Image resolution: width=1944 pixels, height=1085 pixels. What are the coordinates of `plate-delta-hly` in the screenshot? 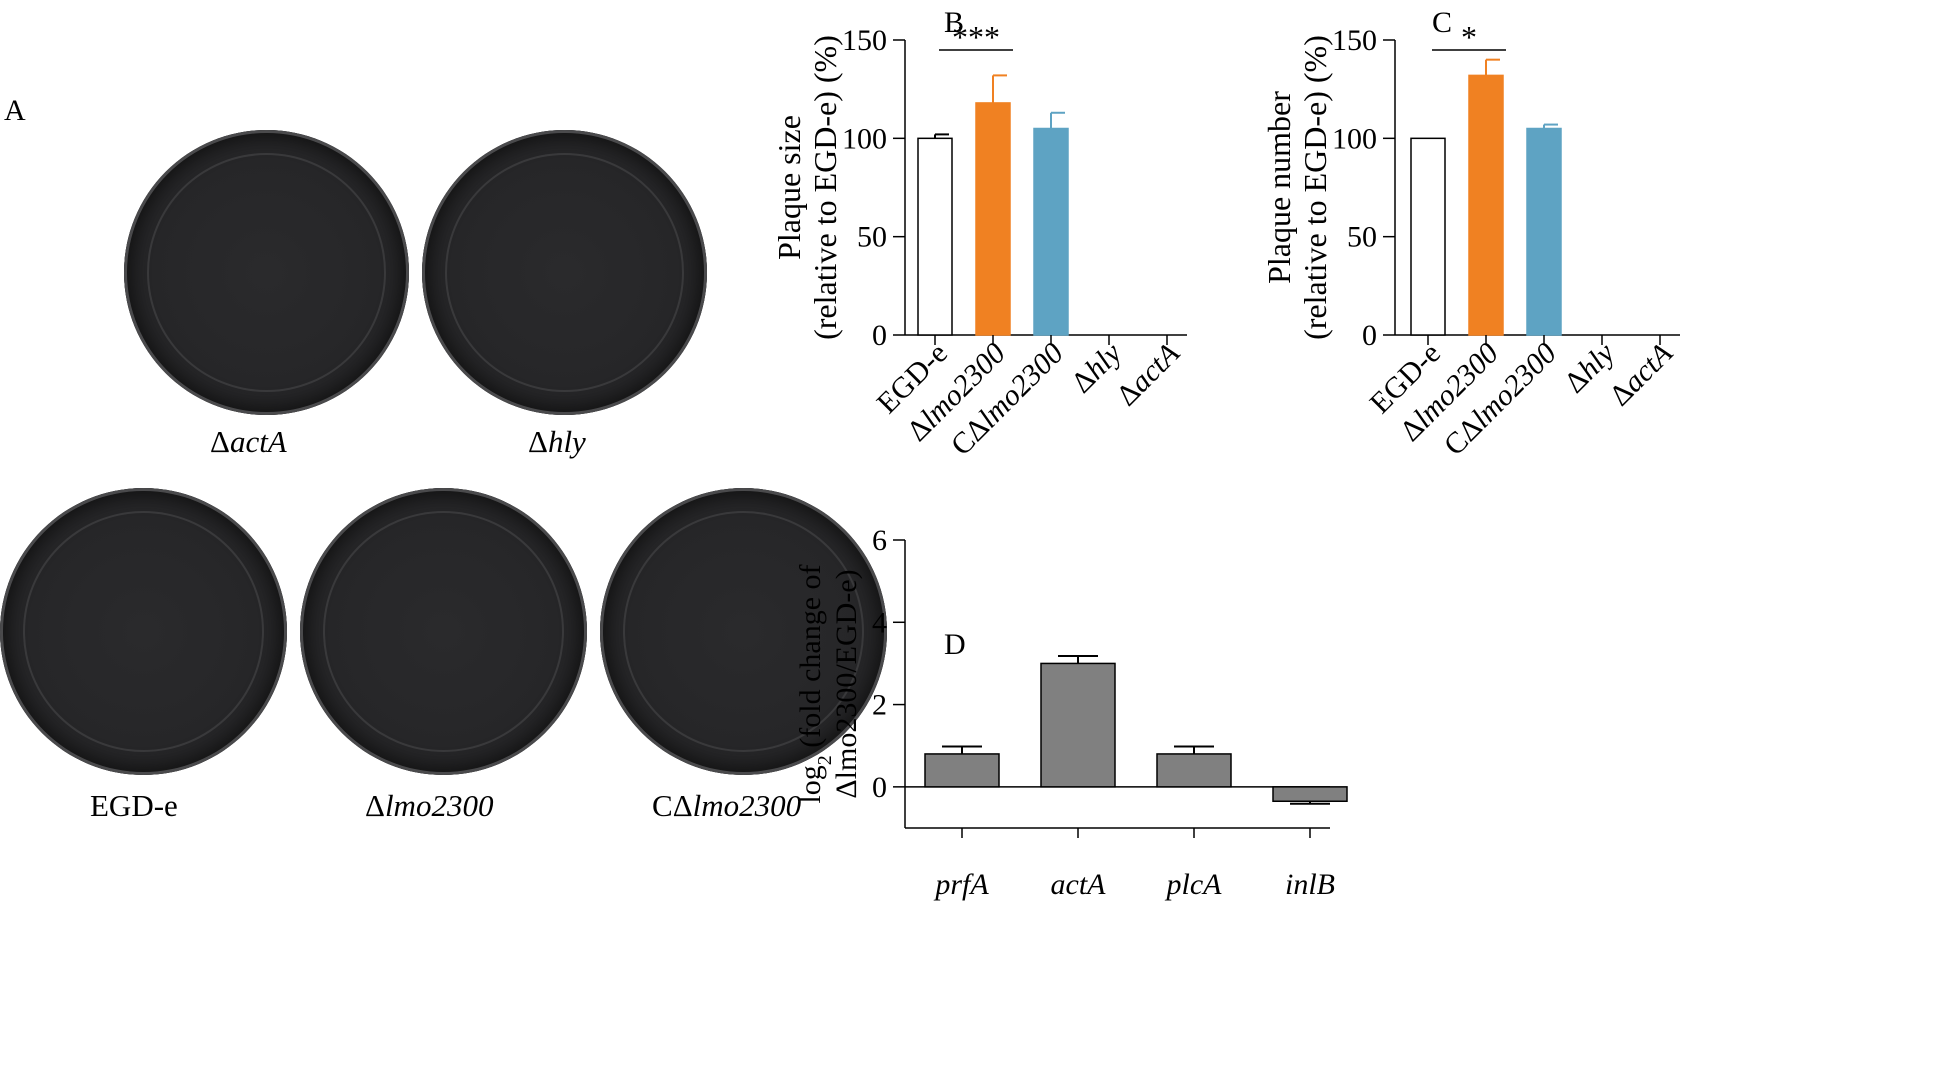 It's located at (564, 272).